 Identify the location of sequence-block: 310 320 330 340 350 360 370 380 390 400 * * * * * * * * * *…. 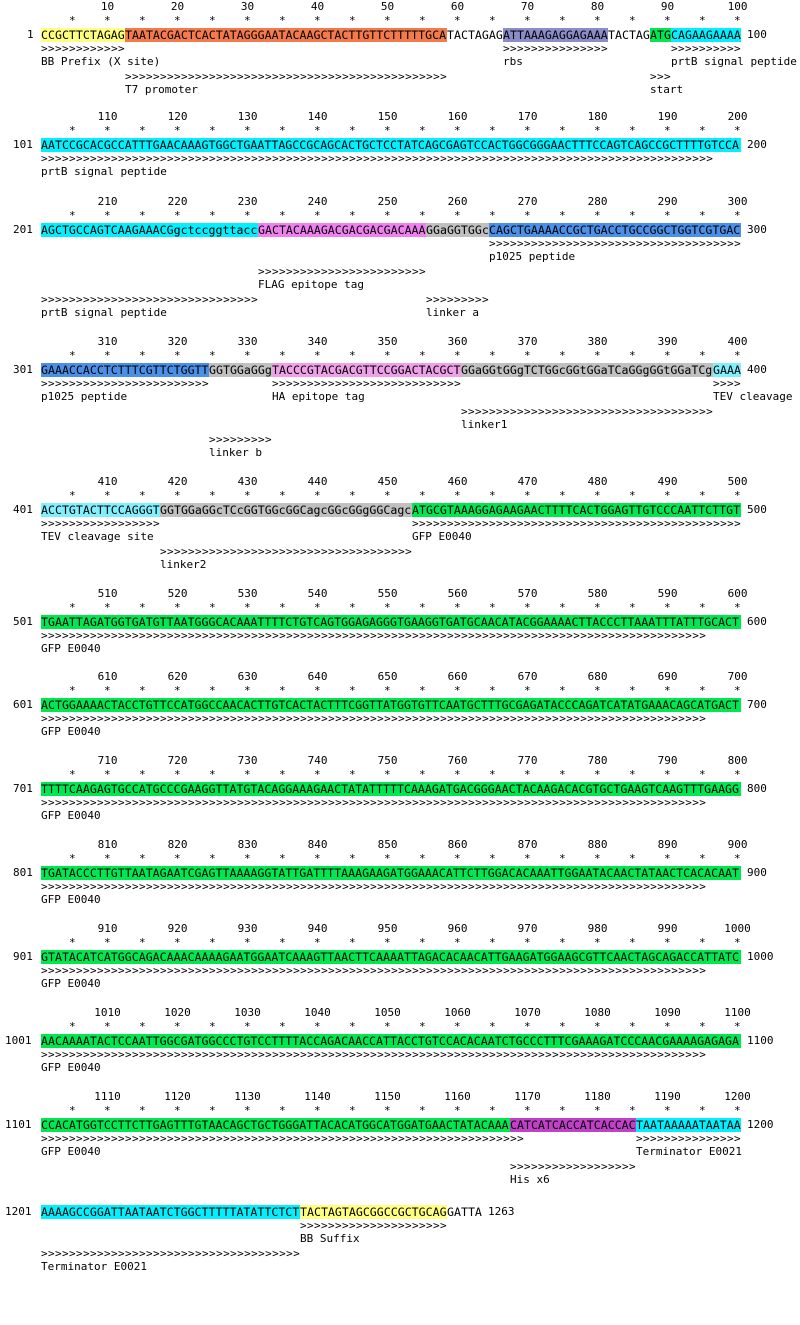
(400, 397).